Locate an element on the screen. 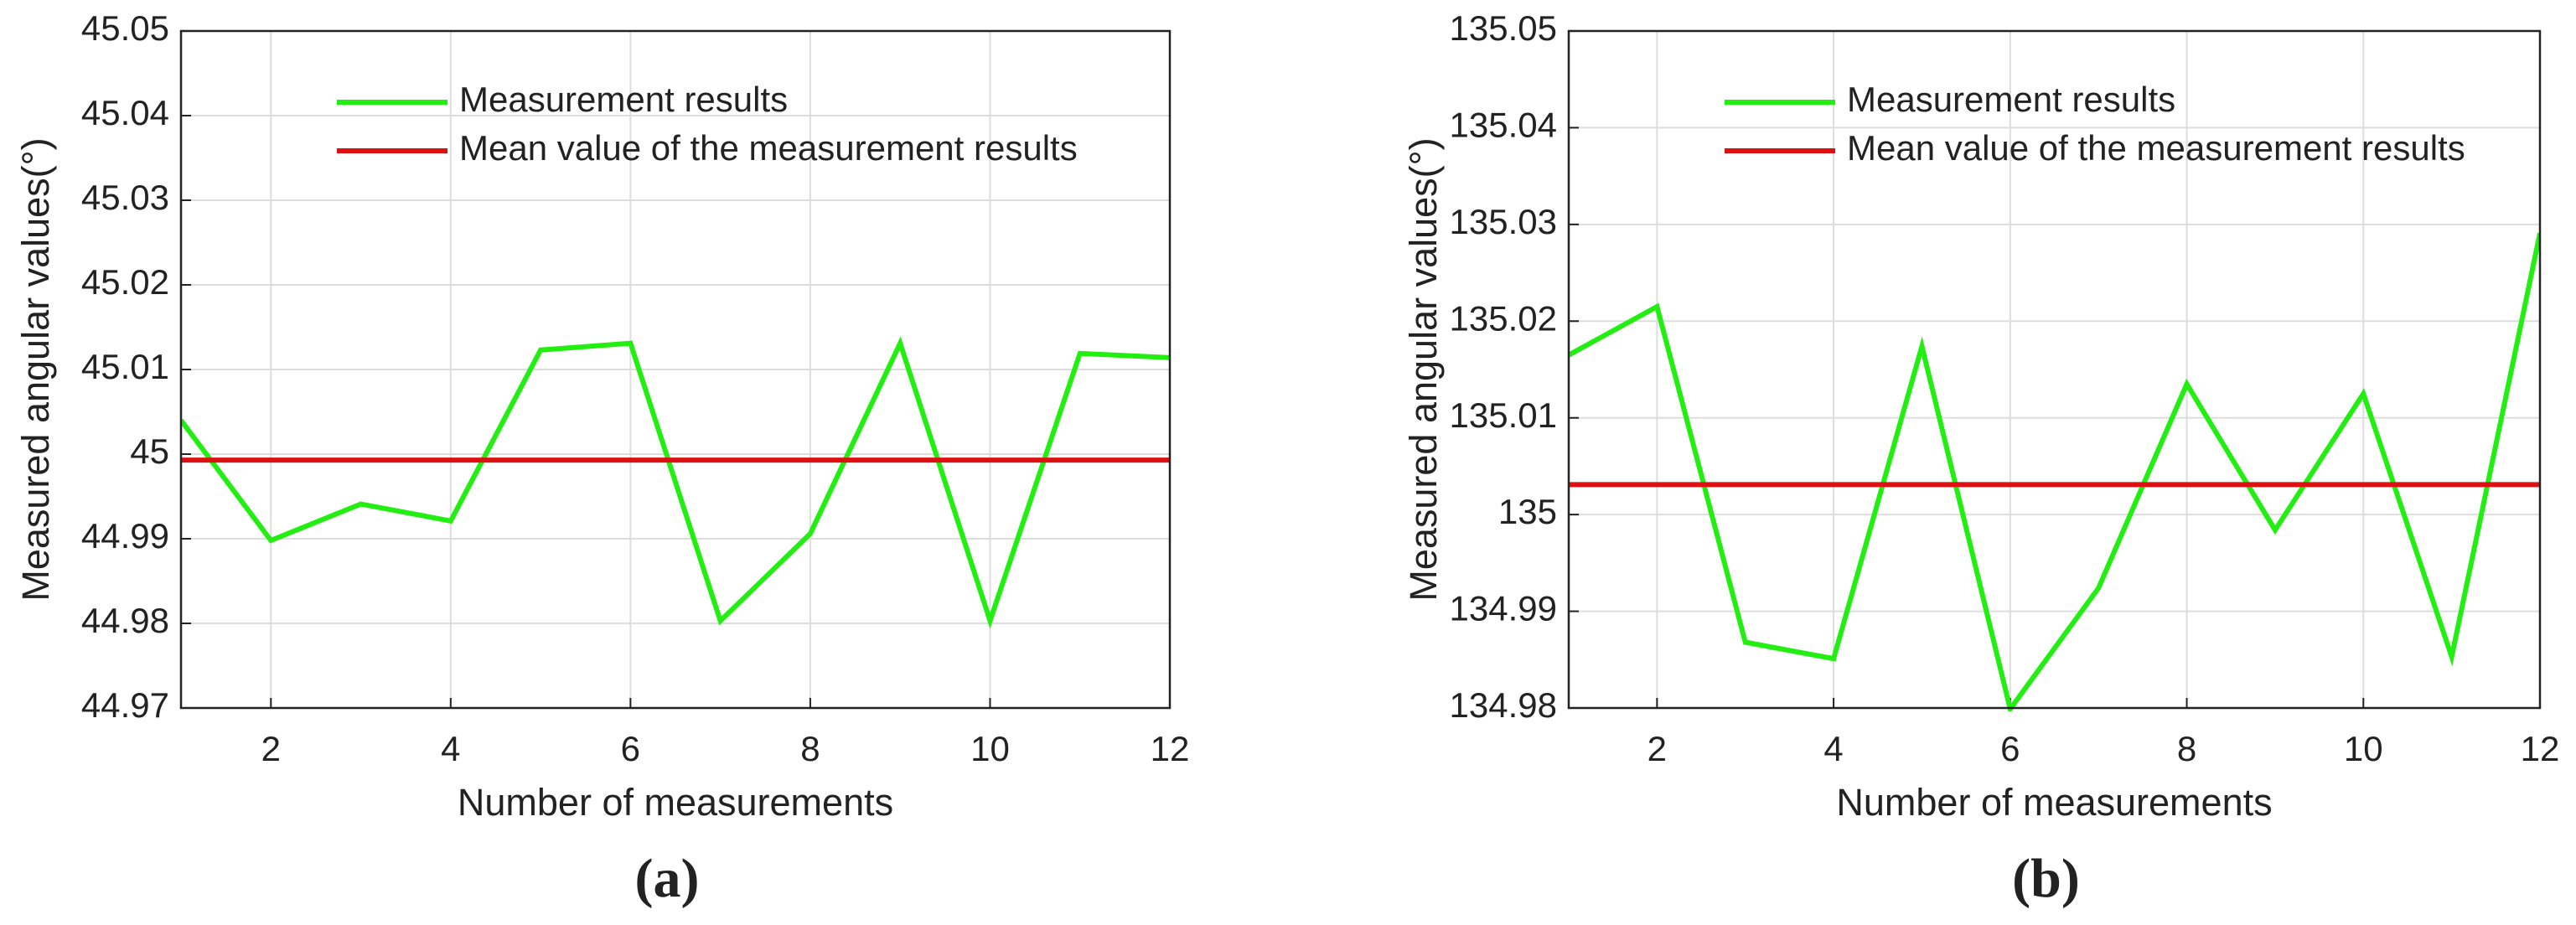 This screenshot has height=925, width=2576. y-tick-label: 135.03 is located at coordinates (1503, 221).